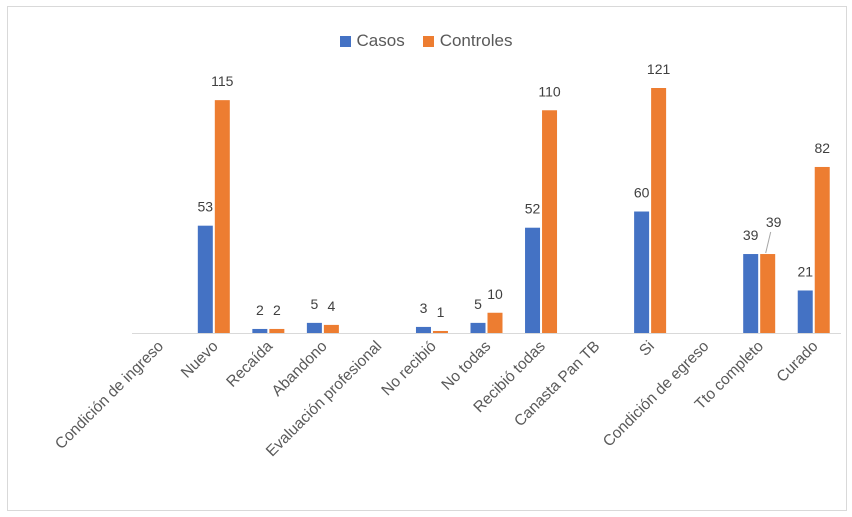  Describe the element at coordinates (441, 312) in the screenshot. I see `data-label: 1` at that location.